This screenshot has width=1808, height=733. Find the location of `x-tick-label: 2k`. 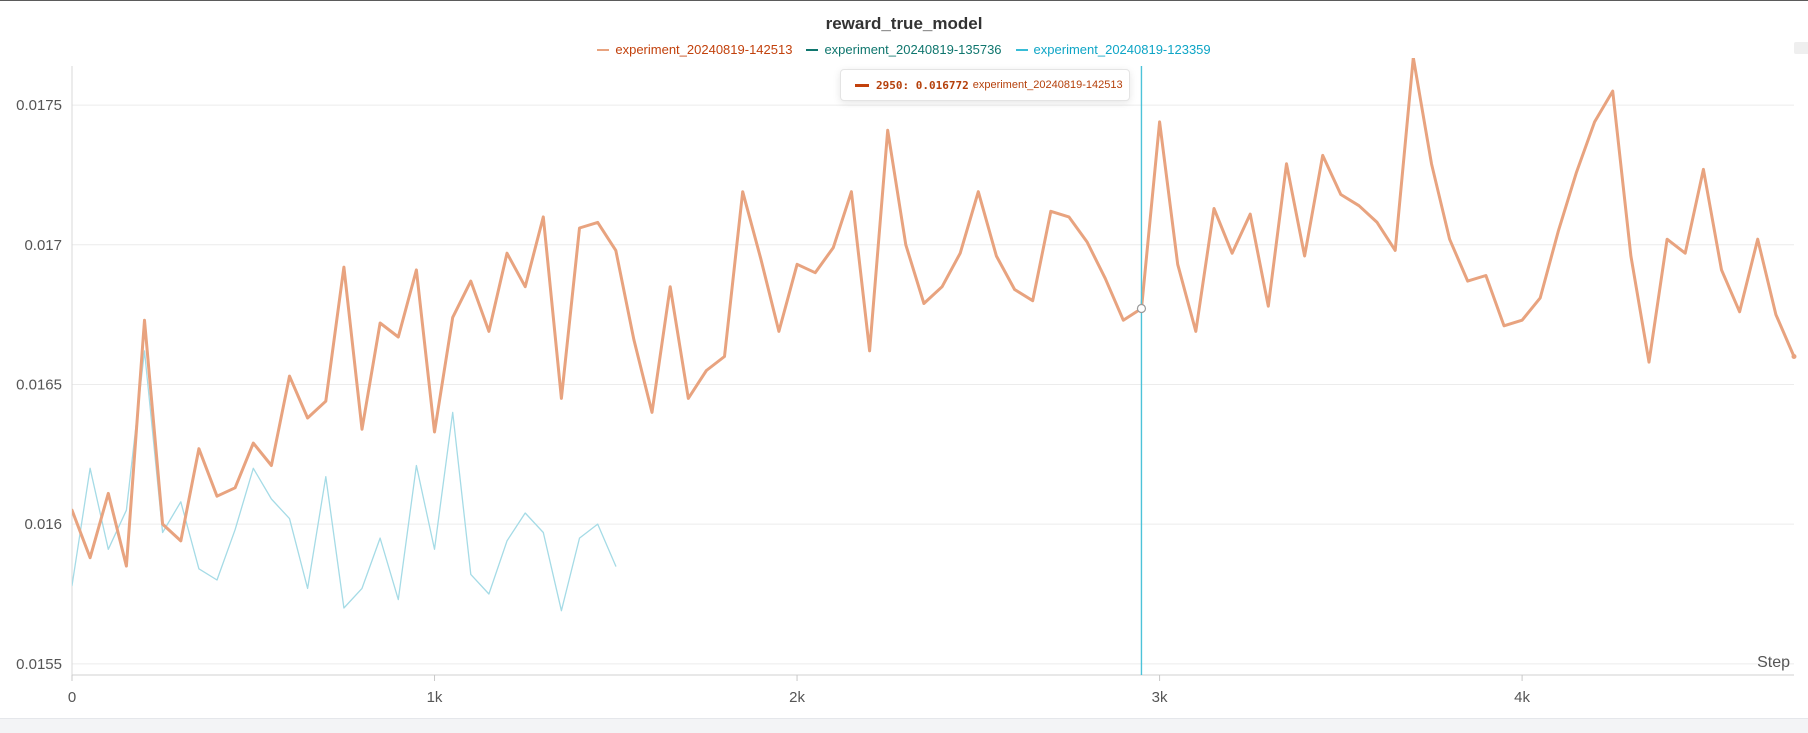

x-tick-label: 2k is located at coordinates (797, 697).